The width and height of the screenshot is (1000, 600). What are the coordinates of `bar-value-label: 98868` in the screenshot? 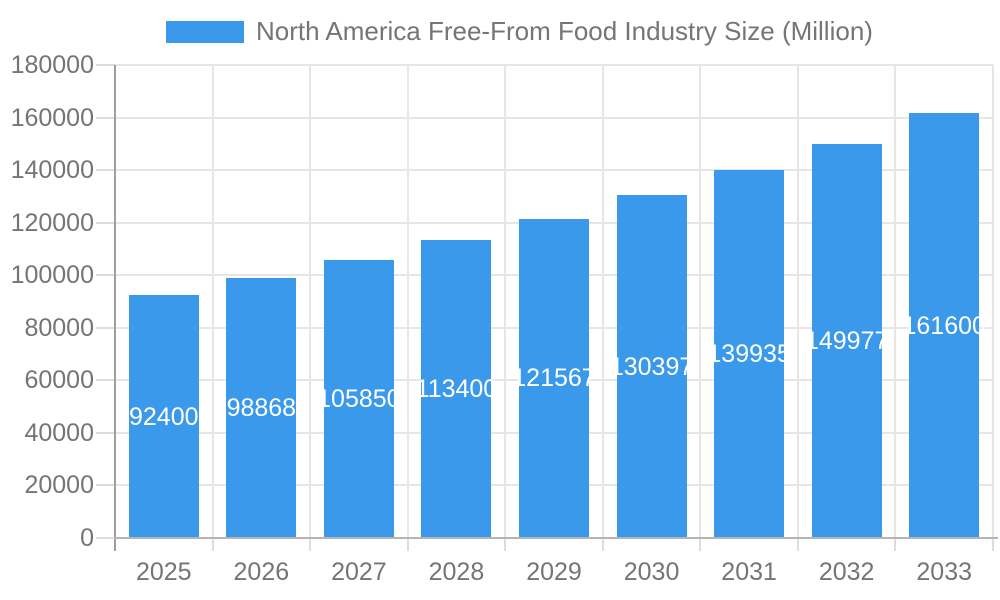 It's located at (261, 408).